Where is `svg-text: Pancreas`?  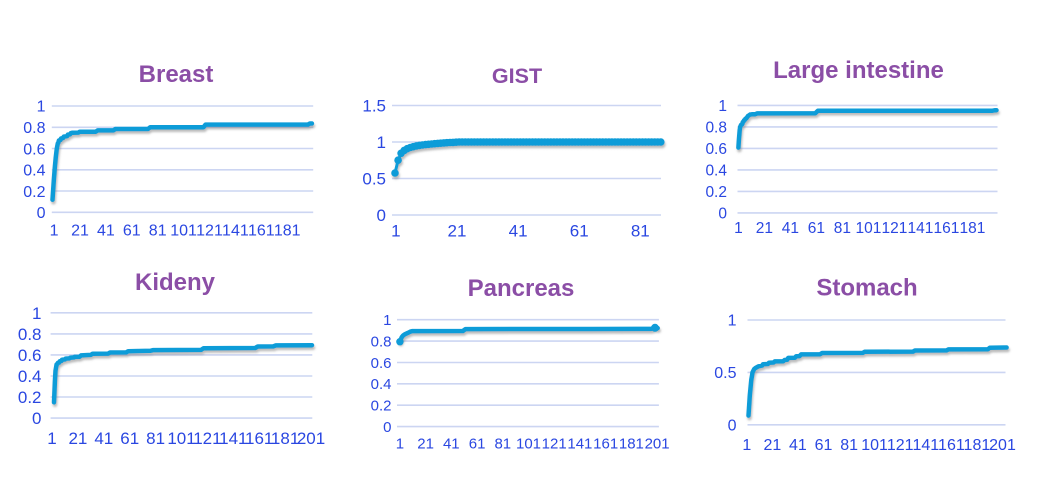 svg-text: Pancreas is located at coordinates (521, 288).